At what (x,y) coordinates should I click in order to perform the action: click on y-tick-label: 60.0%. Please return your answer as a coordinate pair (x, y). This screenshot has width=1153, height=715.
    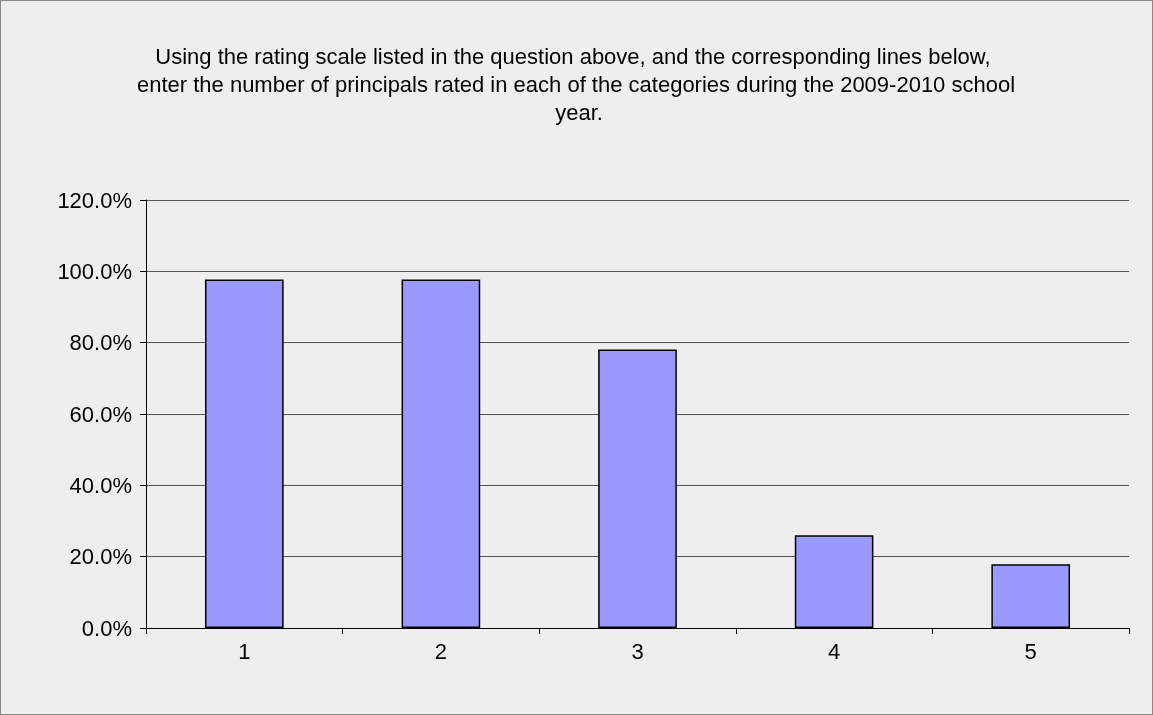
    Looking at the image, I should click on (100, 414).